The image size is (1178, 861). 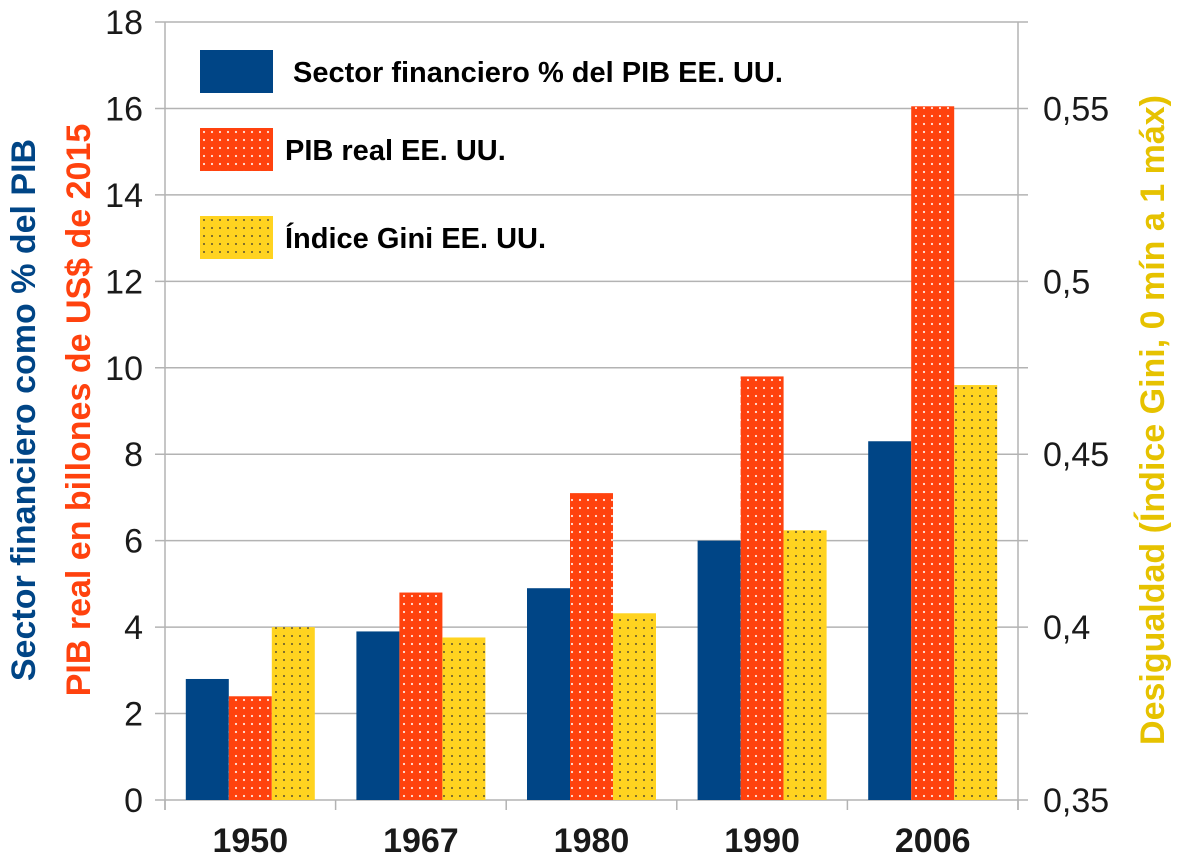 What do you see at coordinates (1066, 628) in the screenshot?
I see `y-right-tick-label: 0,4` at bounding box center [1066, 628].